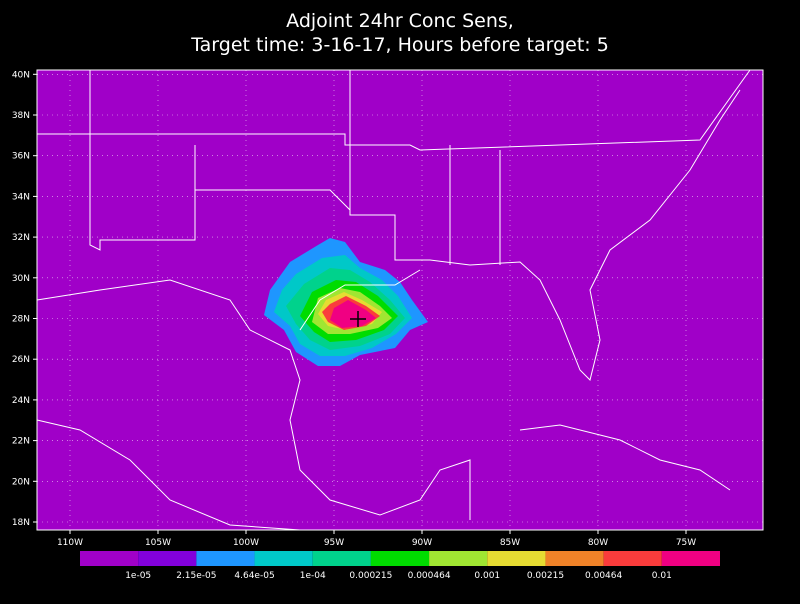 The height and width of the screenshot is (604, 800). What do you see at coordinates (422, 543) in the screenshot?
I see `lon-label: 90W` at bounding box center [422, 543].